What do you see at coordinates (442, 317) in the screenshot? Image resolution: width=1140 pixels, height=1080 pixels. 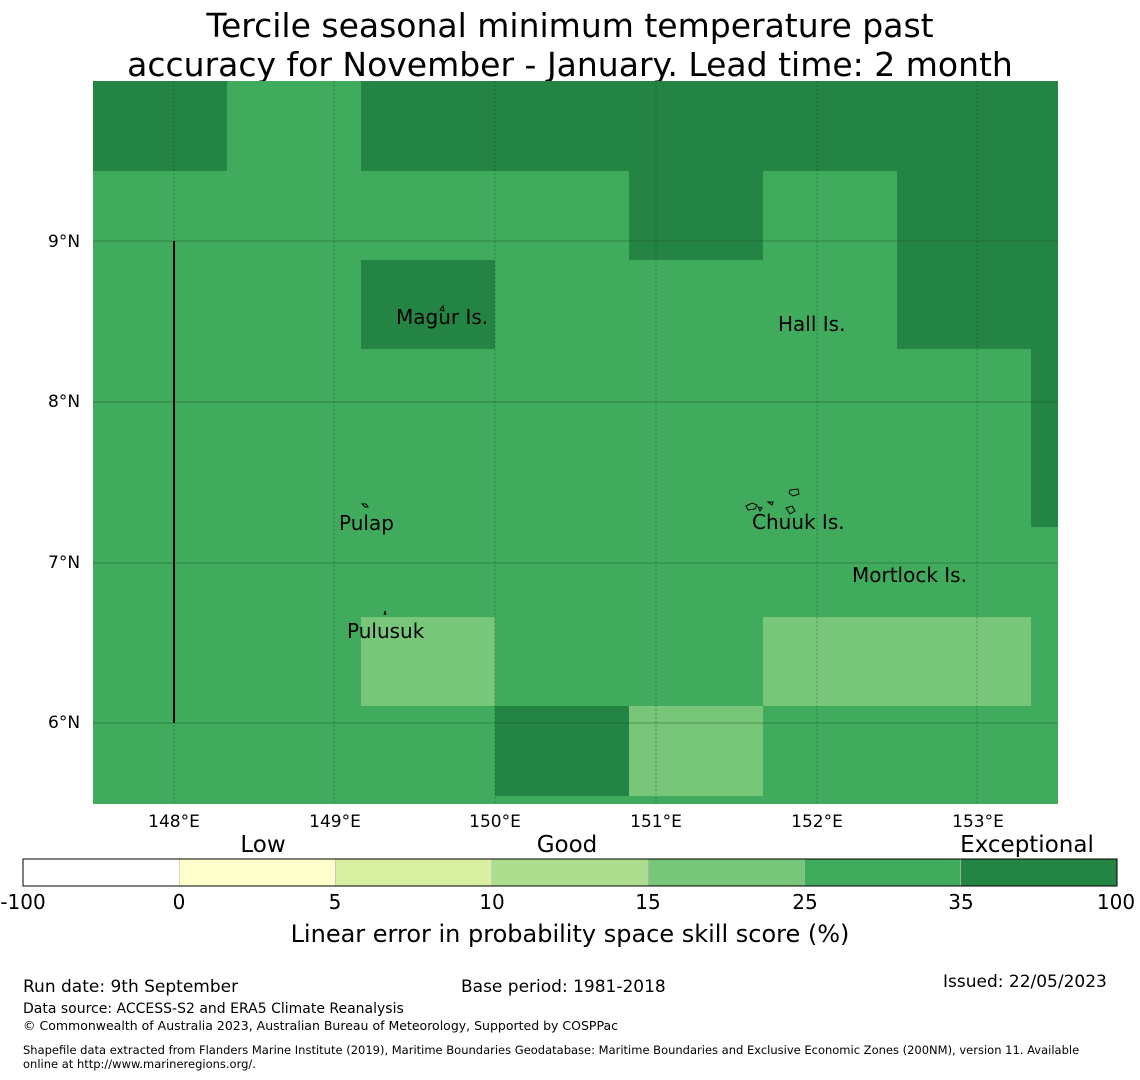 I see `place-label-magur: Magur Is.` at bounding box center [442, 317].